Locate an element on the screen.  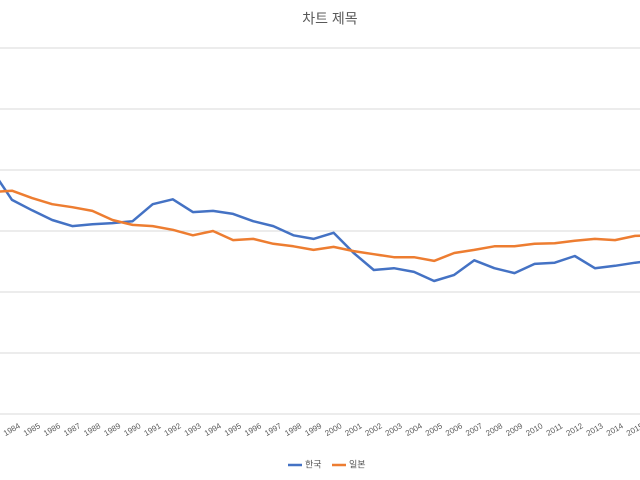
x-tick-label: 2006 is located at coordinates (454, 429).